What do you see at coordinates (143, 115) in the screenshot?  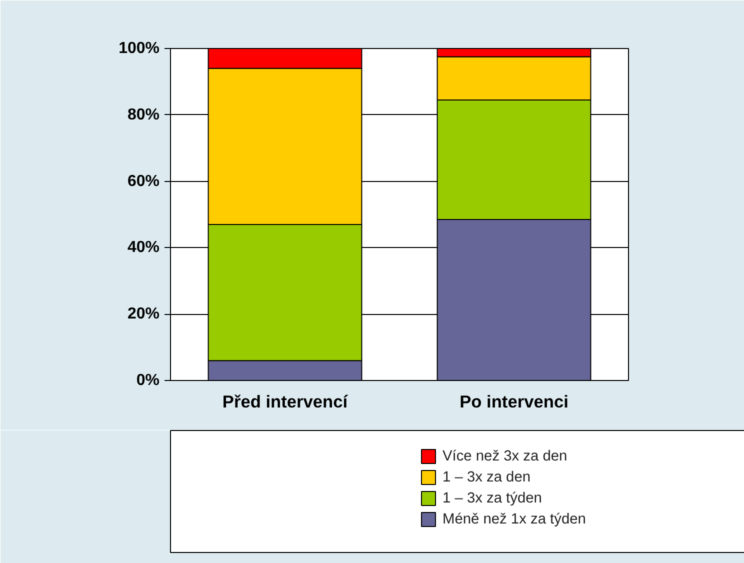 I see `y-tick-label: 80%` at bounding box center [143, 115].